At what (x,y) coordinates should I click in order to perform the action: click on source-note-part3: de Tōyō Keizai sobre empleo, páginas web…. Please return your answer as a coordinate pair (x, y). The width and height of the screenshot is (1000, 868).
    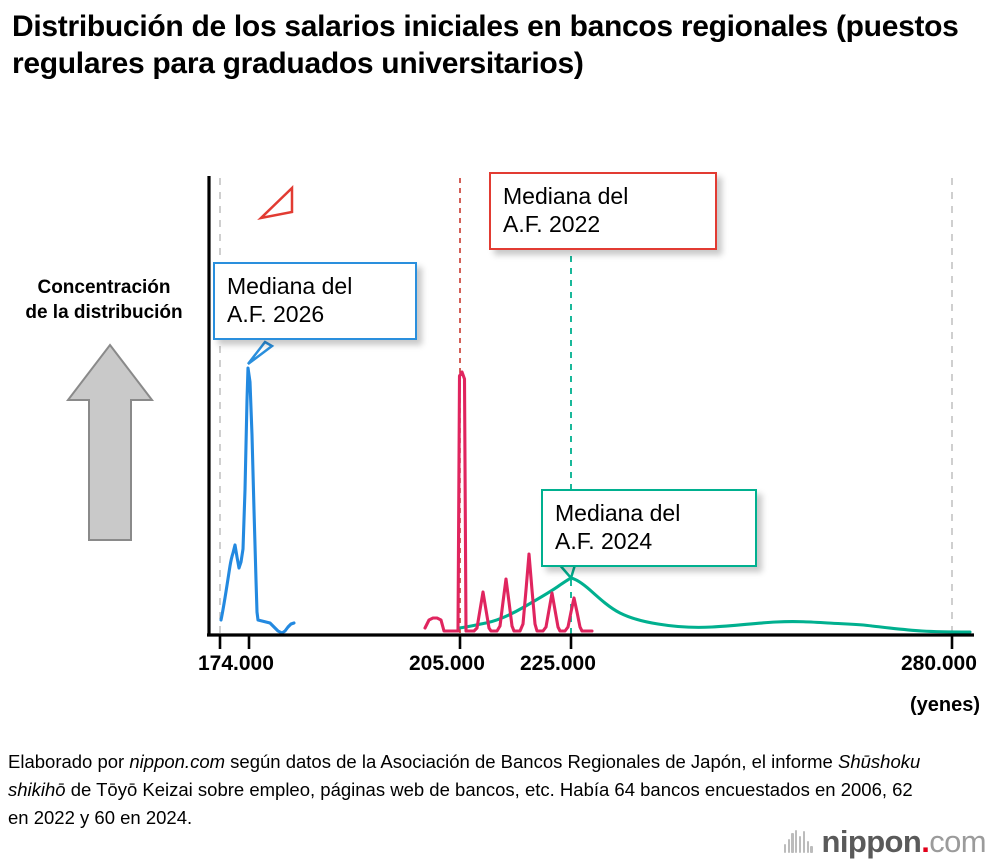
    Looking at the image, I should click on (460, 804).